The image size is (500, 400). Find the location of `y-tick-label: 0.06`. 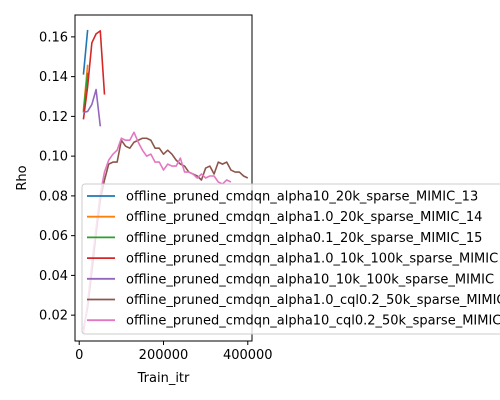

y-tick-label: 0.06 is located at coordinates (53, 236).